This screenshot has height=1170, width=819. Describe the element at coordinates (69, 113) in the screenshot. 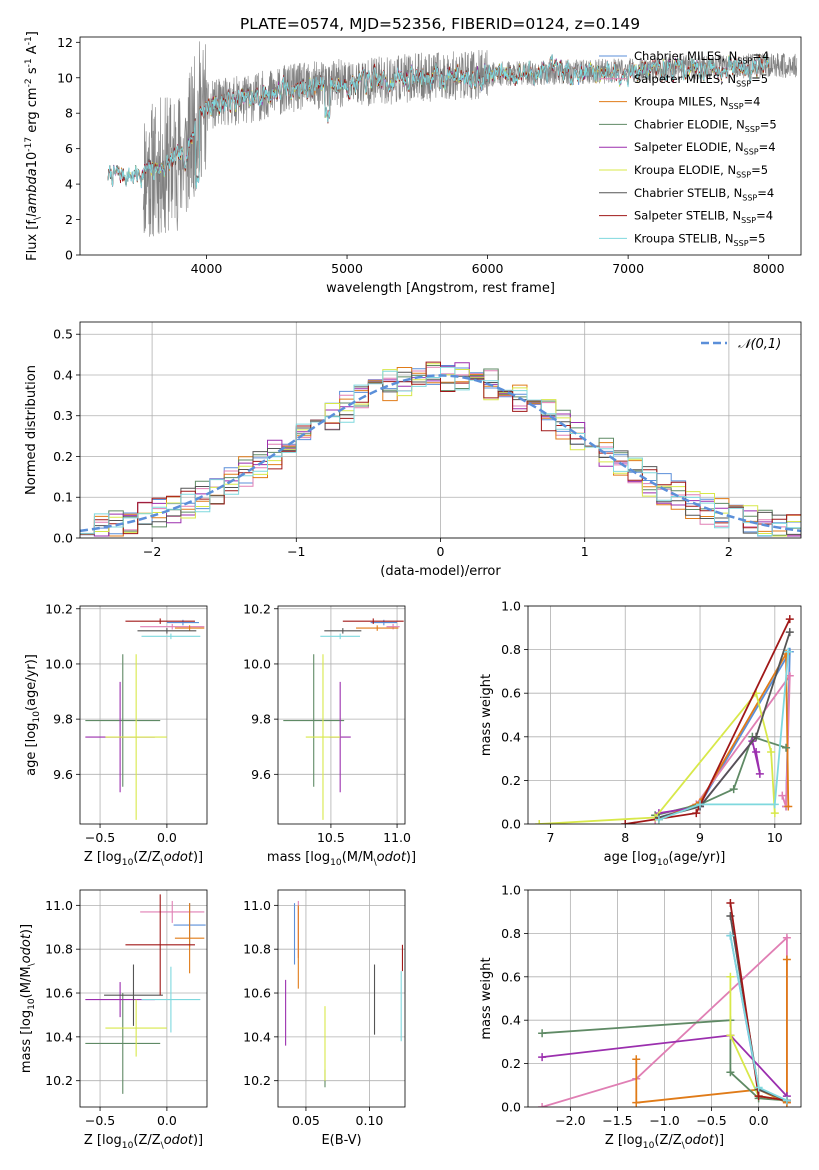

I see `y-tick-label: 8` at that location.